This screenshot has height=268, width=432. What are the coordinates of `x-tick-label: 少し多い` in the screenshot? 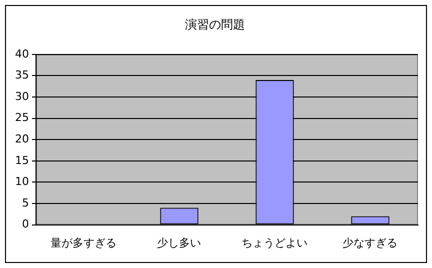 It's located at (179, 243).